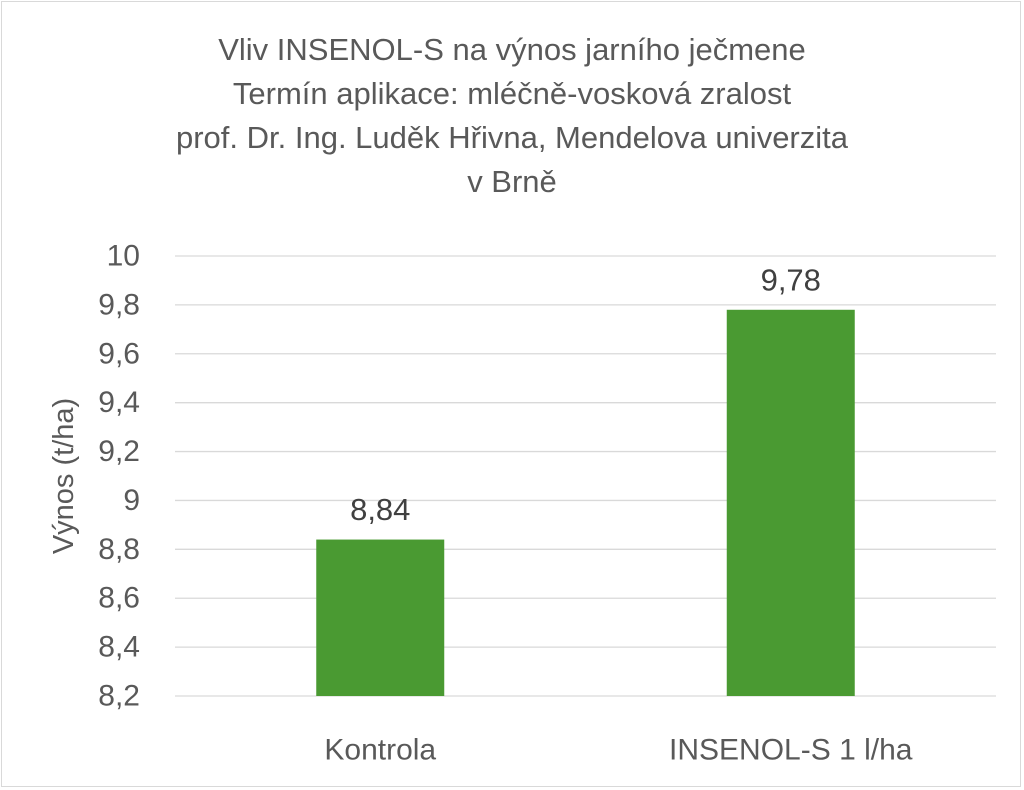 Image resolution: width=1024 pixels, height=790 pixels. Describe the element at coordinates (380, 509) in the screenshot. I see `bar-value-label: 8,84` at that location.